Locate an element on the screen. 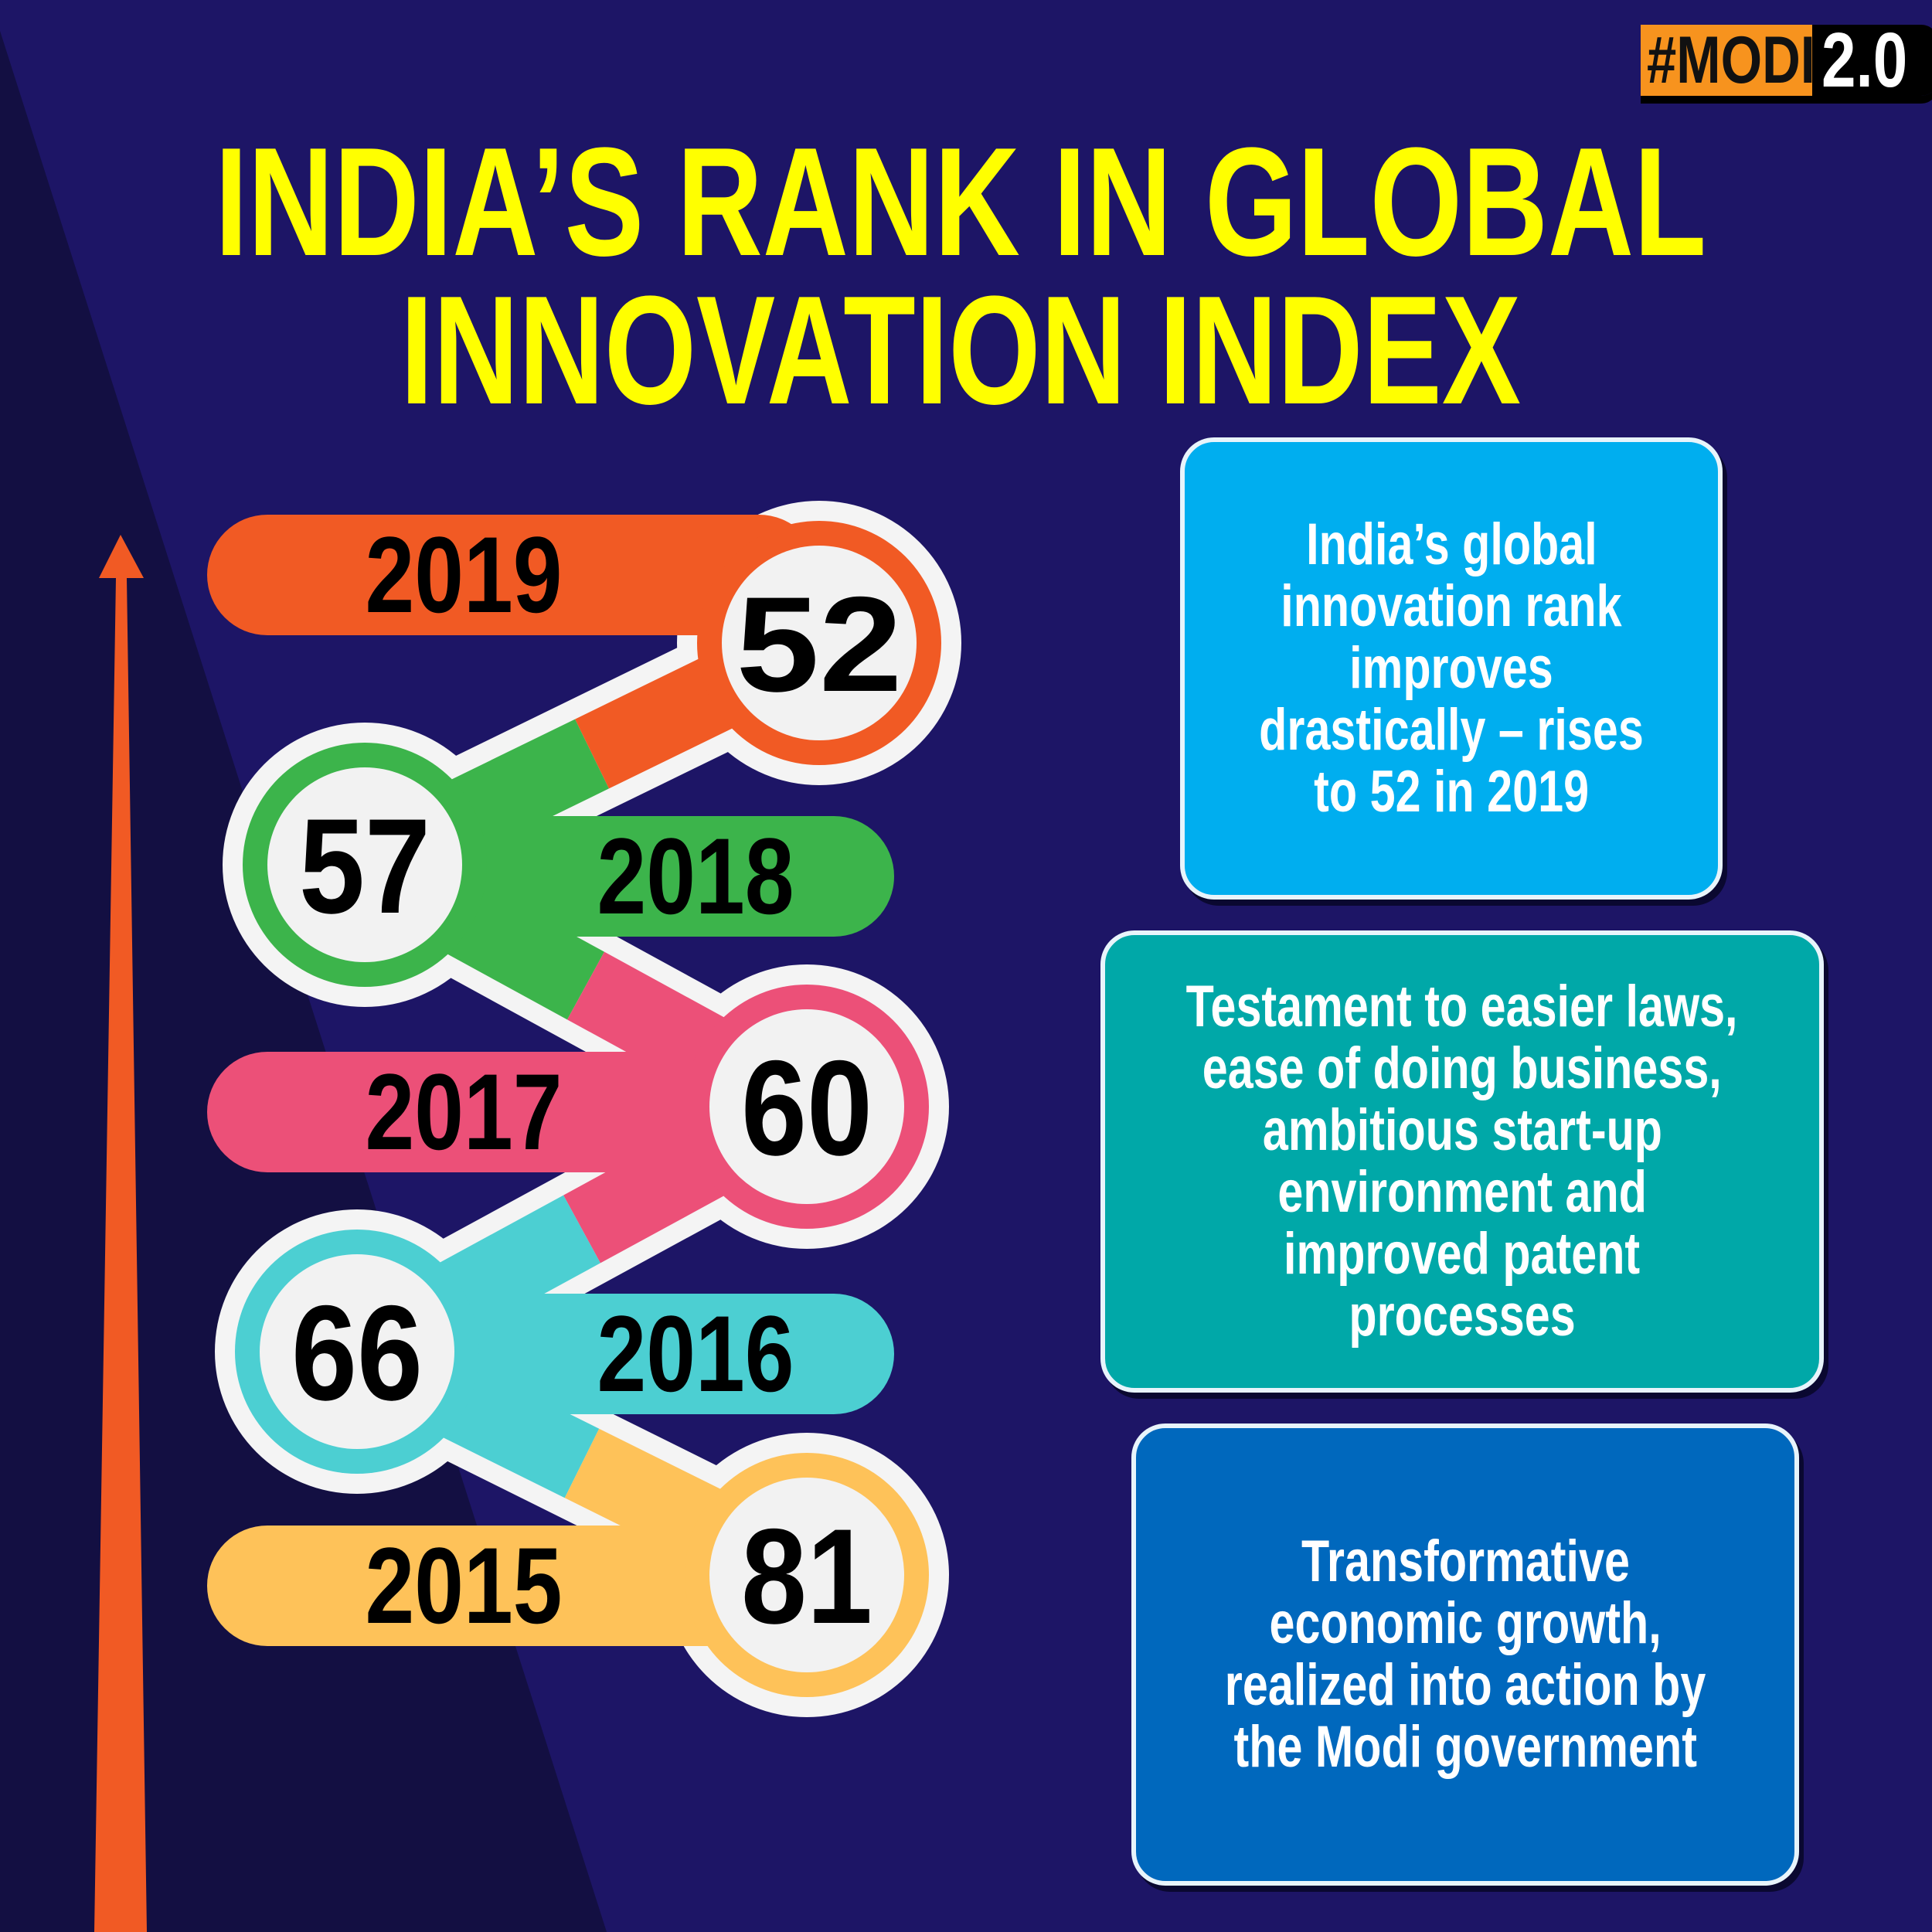  logo-version: 2.0 is located at coordinates (1865, 61).